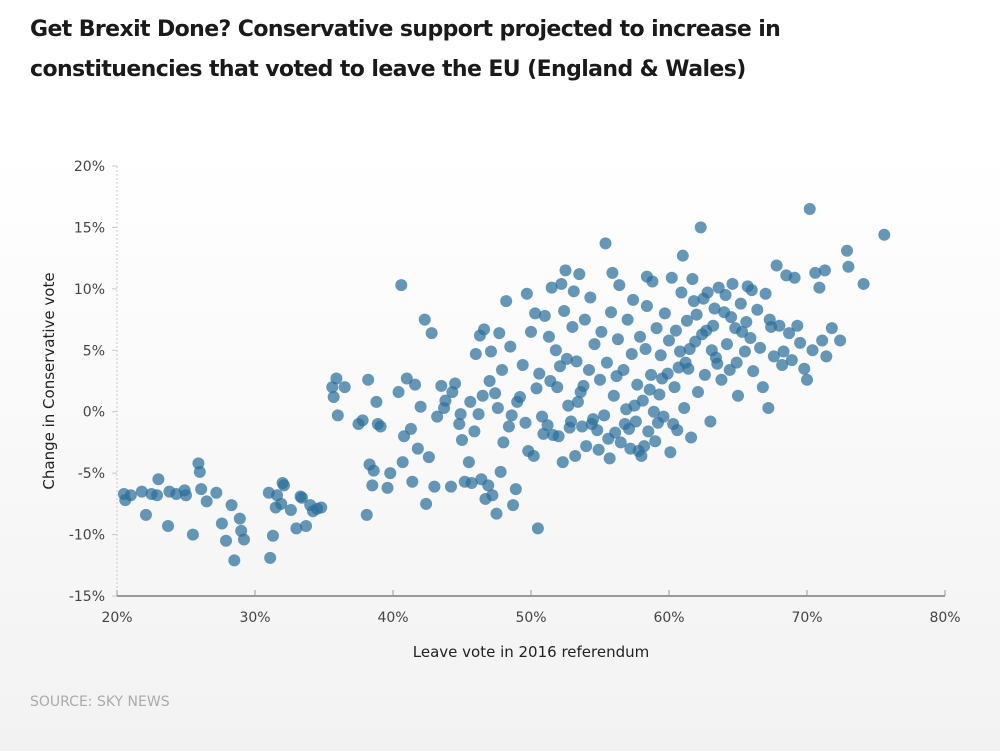 The image size is (1000, 751). Describe the element at coordinates (254, 618) in the screenshot. I see `x-tick-label: 30%` at that location.